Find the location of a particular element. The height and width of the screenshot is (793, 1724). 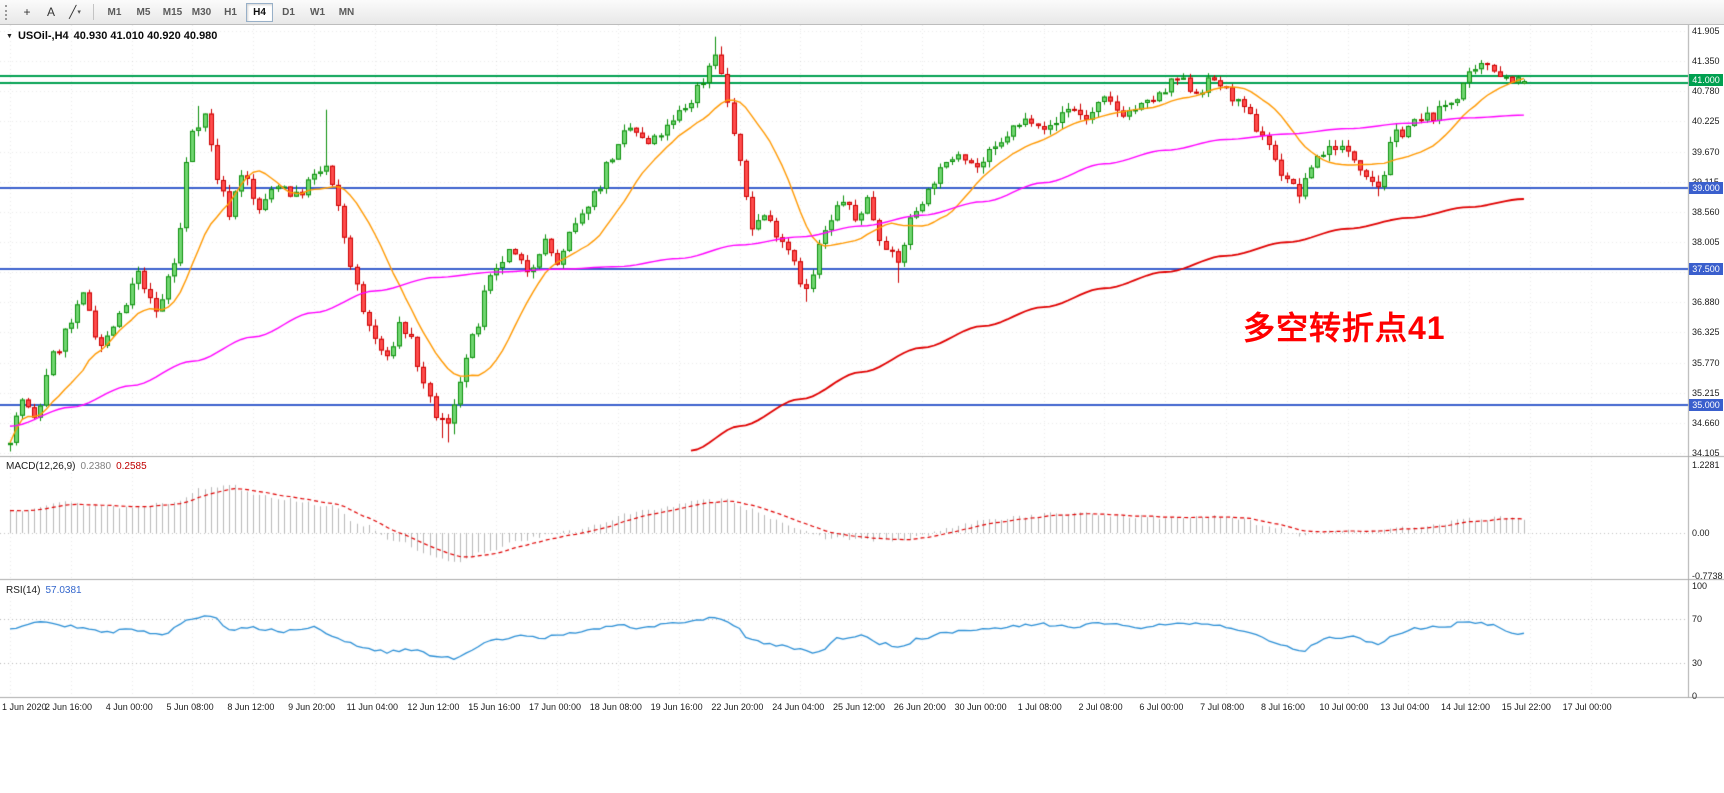

time-axis-label: 2 Jun 16:00 is located at coordinates (68, 707).